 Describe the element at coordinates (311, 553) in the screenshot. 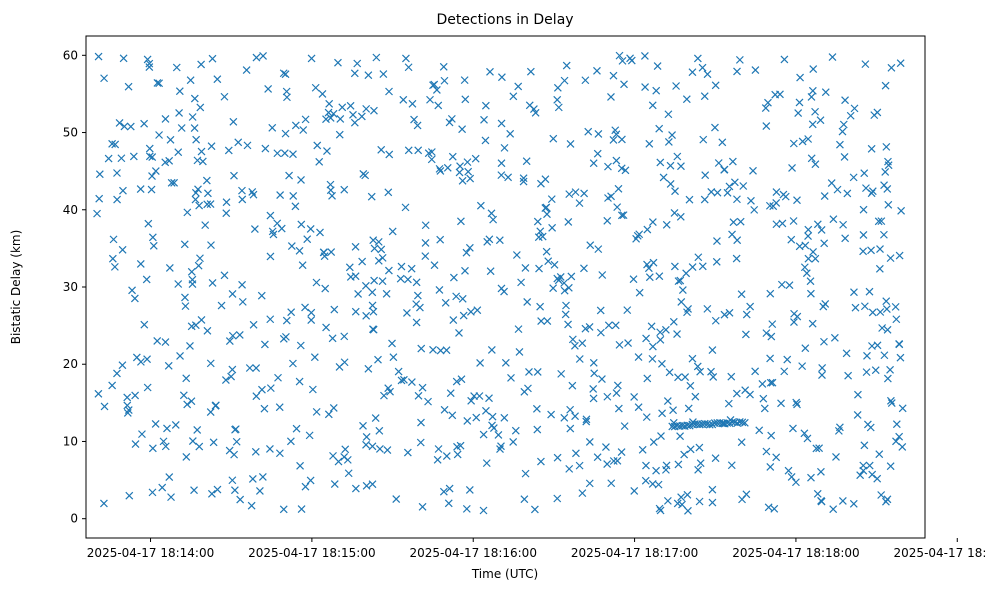

I see `x-tick-label: 2025-04-17 18:15:00` at that location.